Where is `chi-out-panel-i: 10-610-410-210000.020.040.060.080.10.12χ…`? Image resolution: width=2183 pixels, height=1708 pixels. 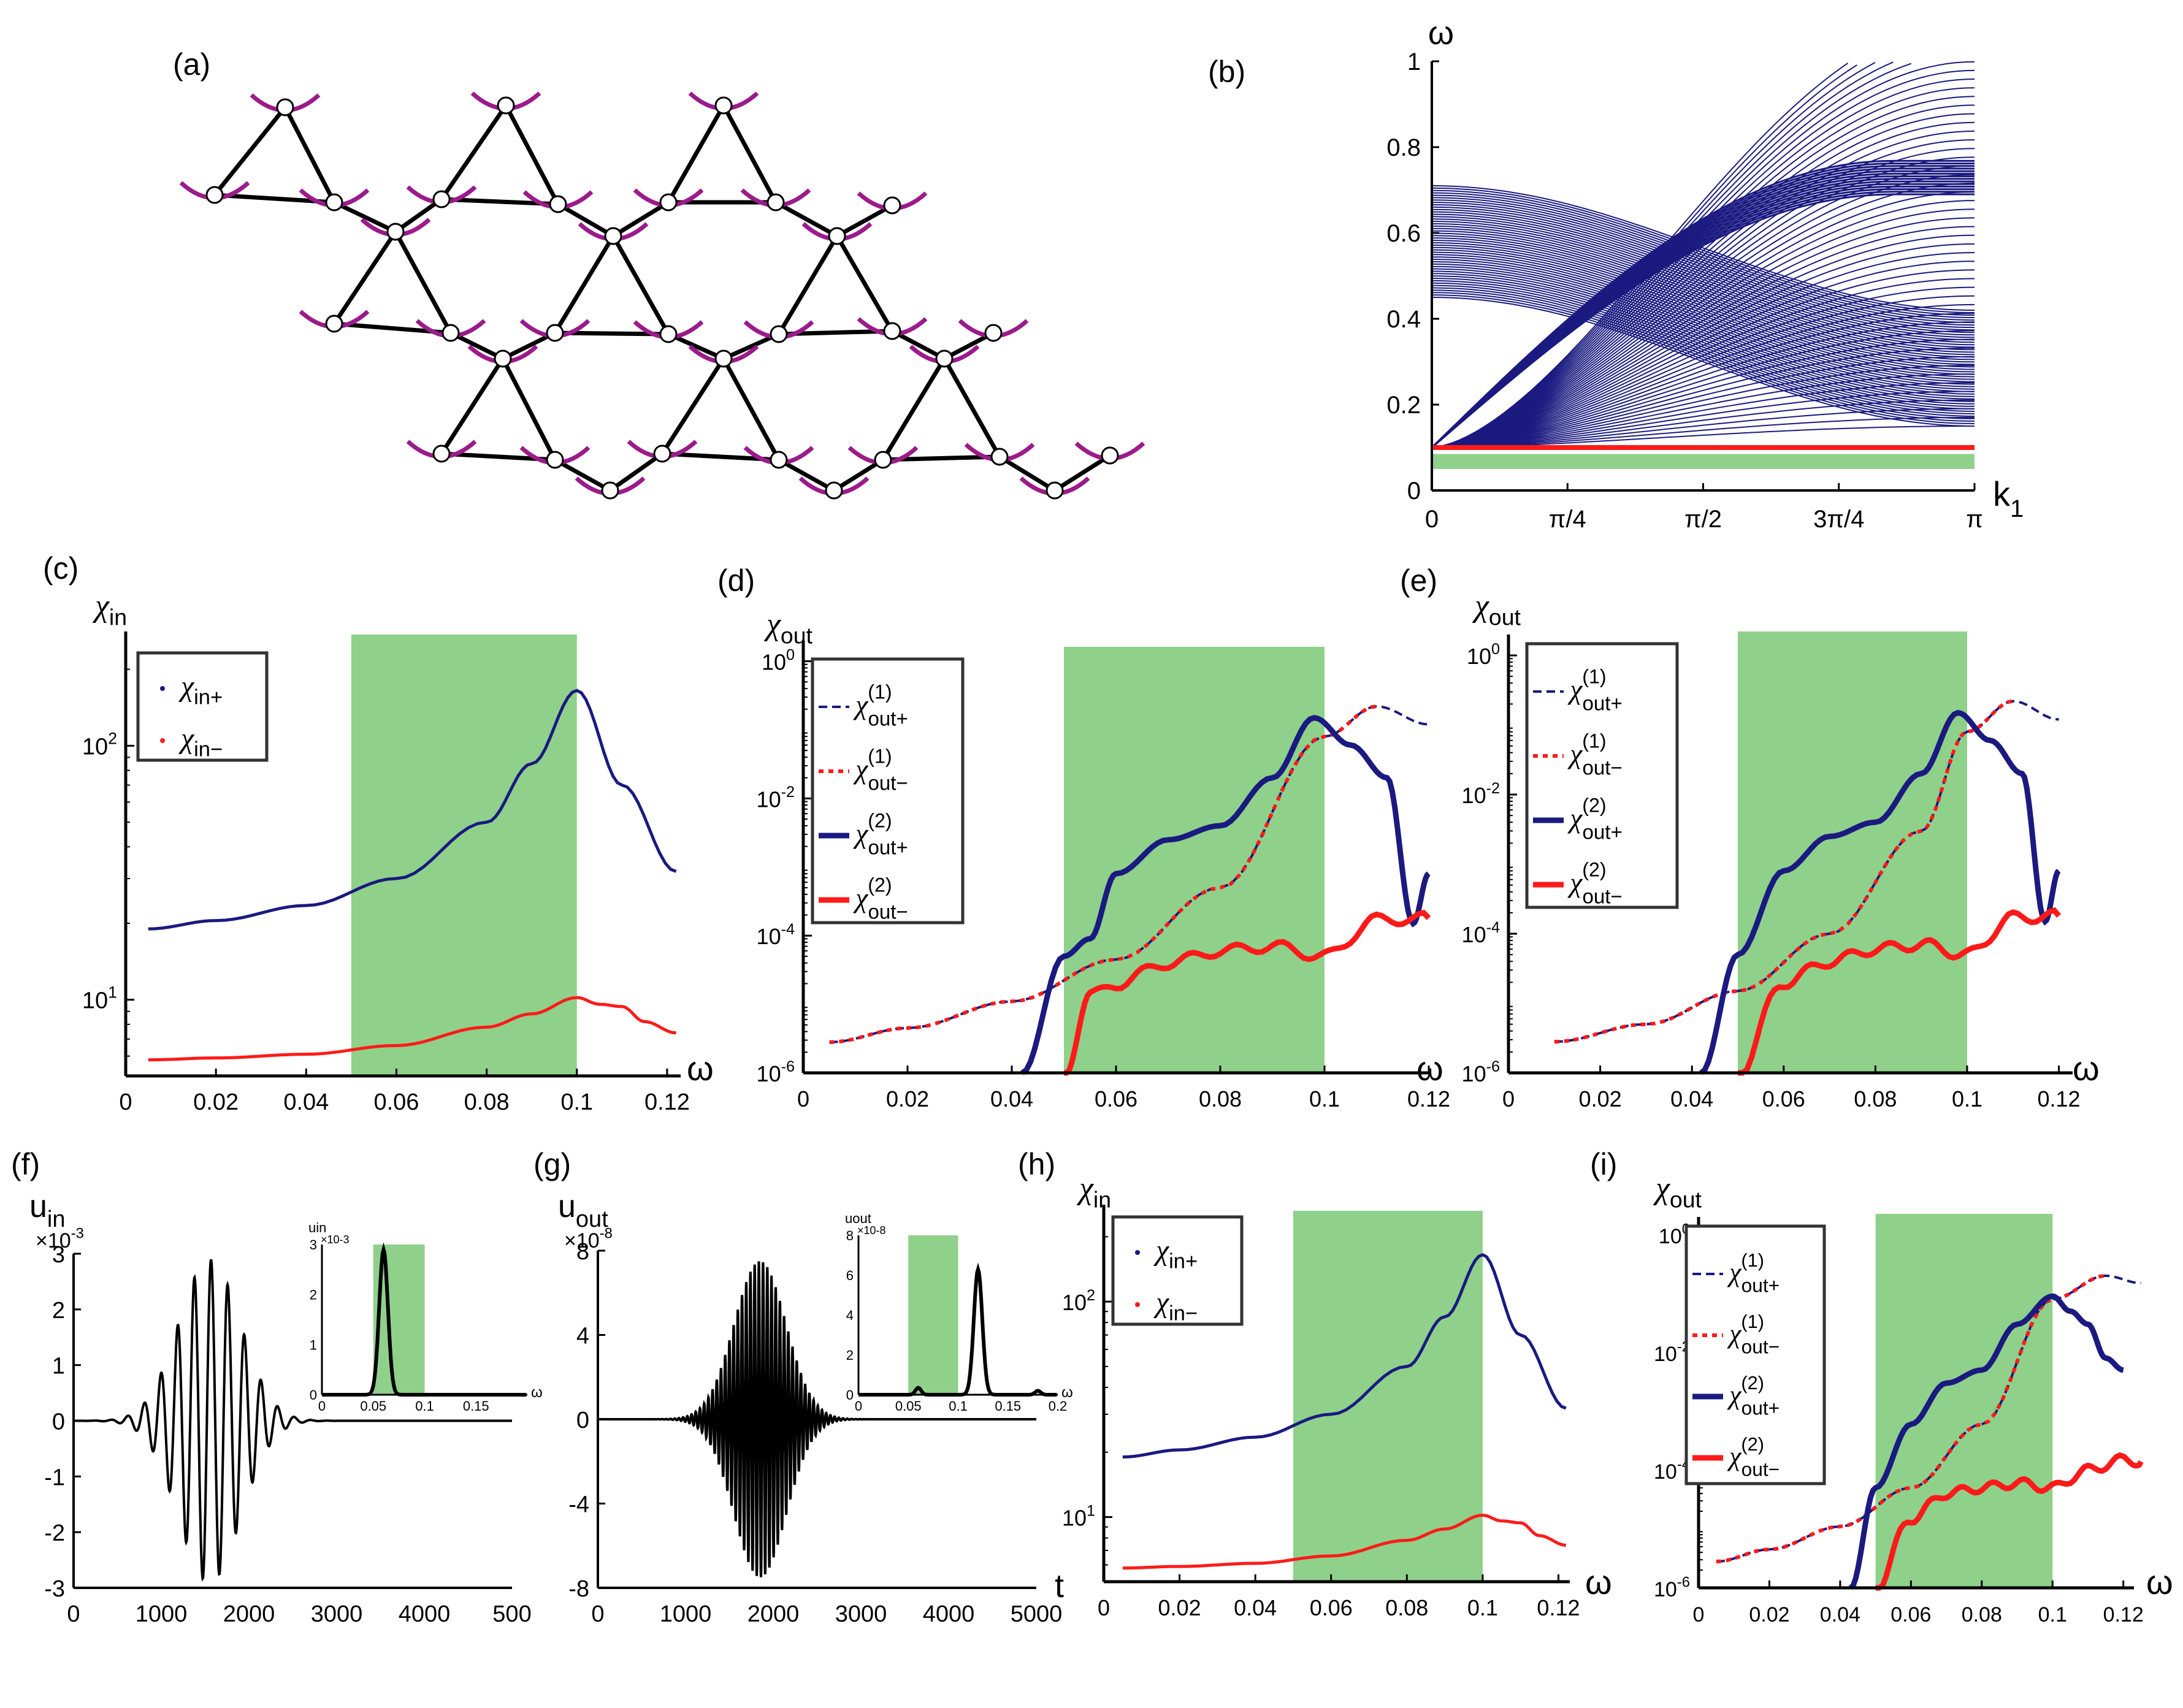
chi-out-panel-i: 10-610-410-210000.020.040.060.080.10.12χ… is located at coordinates (1913, 1398).